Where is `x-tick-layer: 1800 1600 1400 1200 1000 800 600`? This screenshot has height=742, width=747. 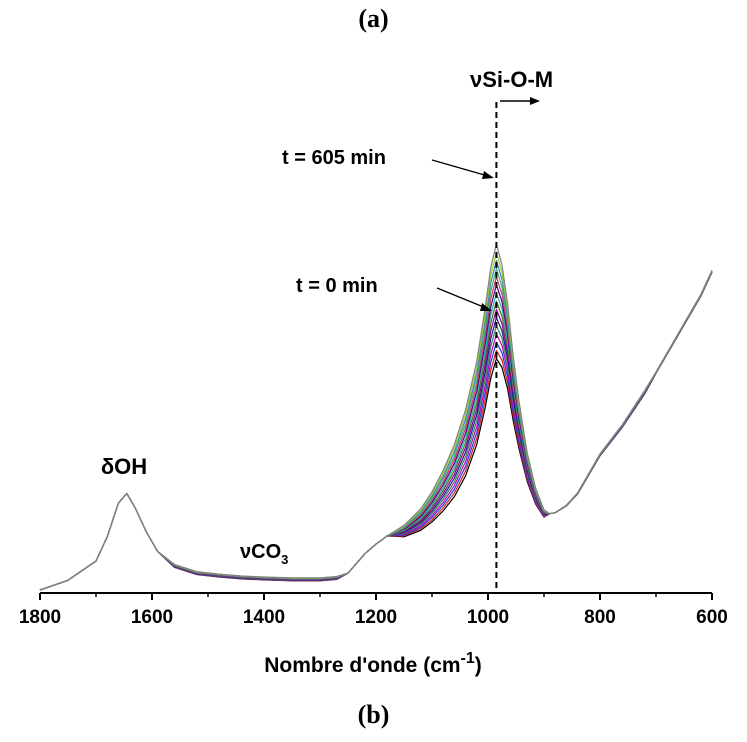
x-tick-layer: 1800 1600 1400 1200 1000 800 600 is located at coordinates (373, 610).